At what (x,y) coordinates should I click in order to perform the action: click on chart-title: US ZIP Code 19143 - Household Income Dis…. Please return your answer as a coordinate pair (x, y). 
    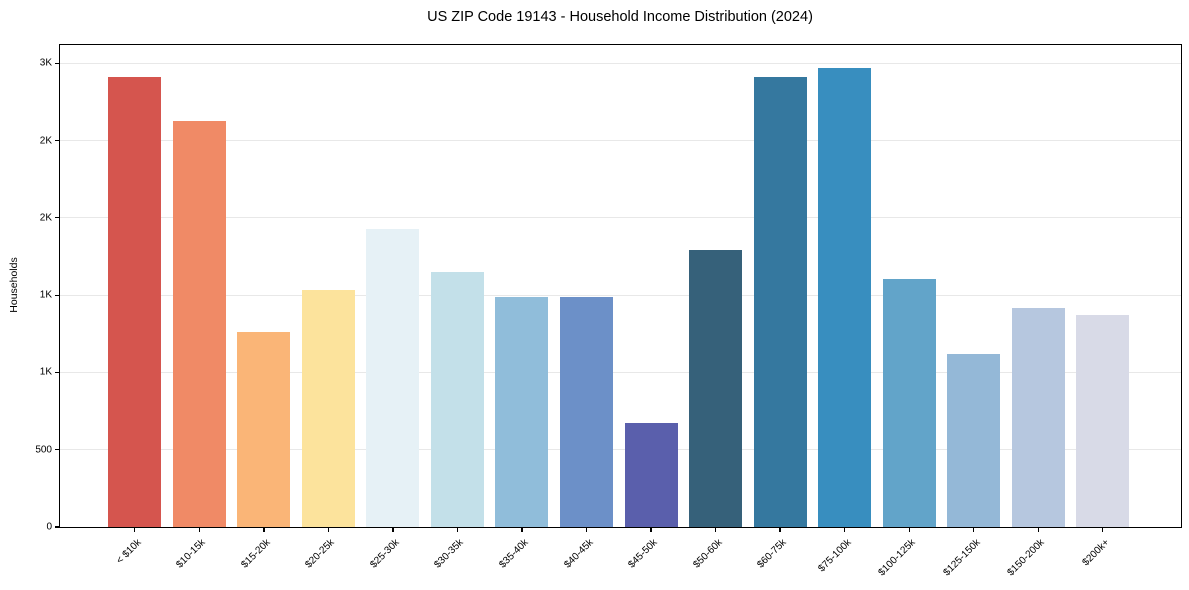
    Looking at the image, I should click on (620, 17).